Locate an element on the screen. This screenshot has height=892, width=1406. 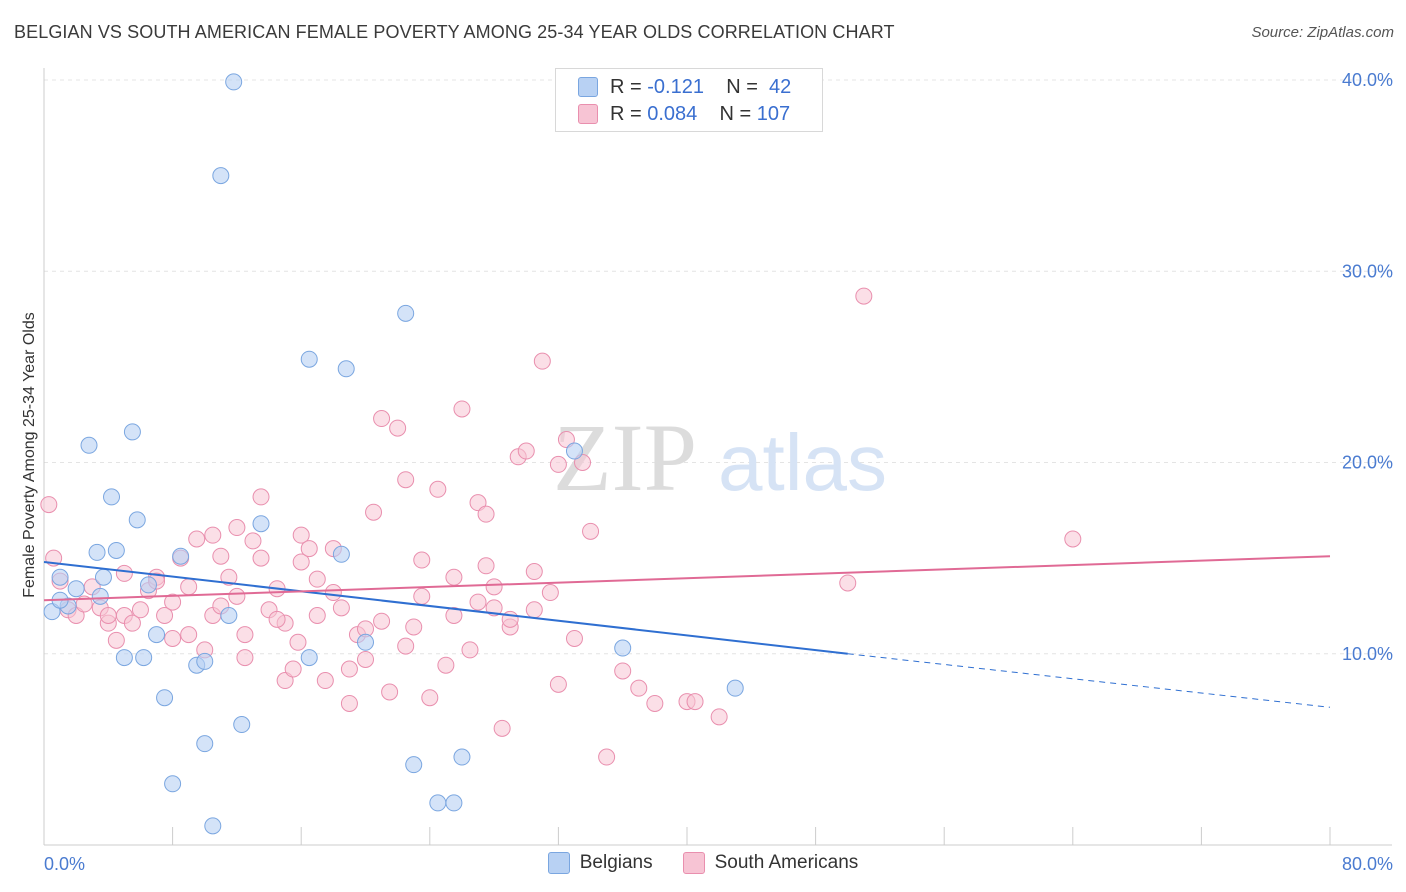
source-label: Source: ZipAtlas.com is located at coordinates (1322, 32).